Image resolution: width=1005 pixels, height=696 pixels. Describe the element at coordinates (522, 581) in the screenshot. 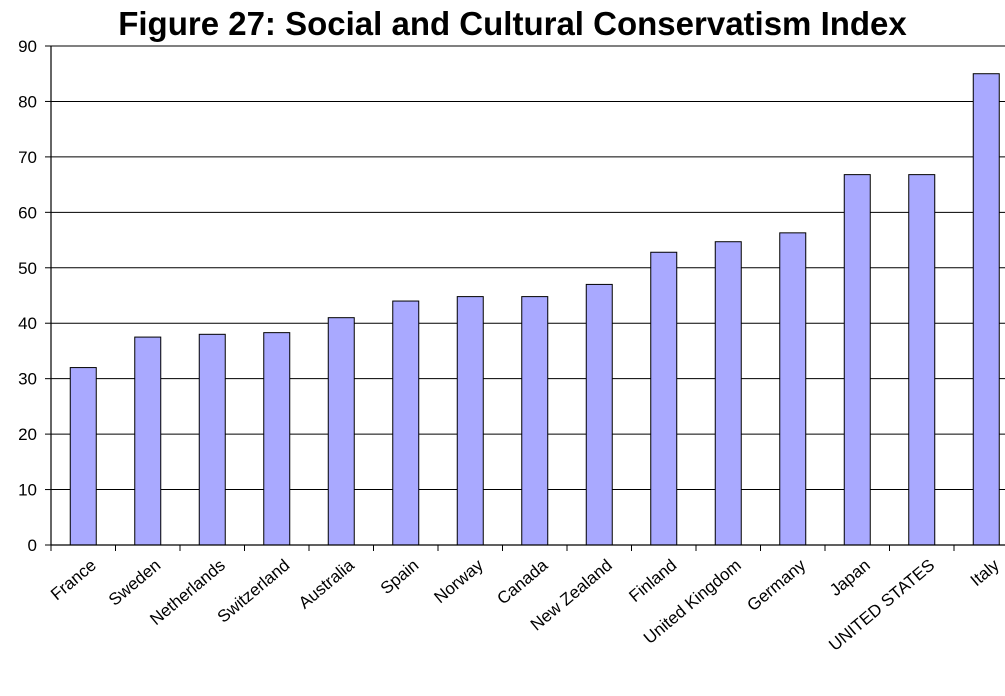

I see `x-category-label: Canada` at that location.